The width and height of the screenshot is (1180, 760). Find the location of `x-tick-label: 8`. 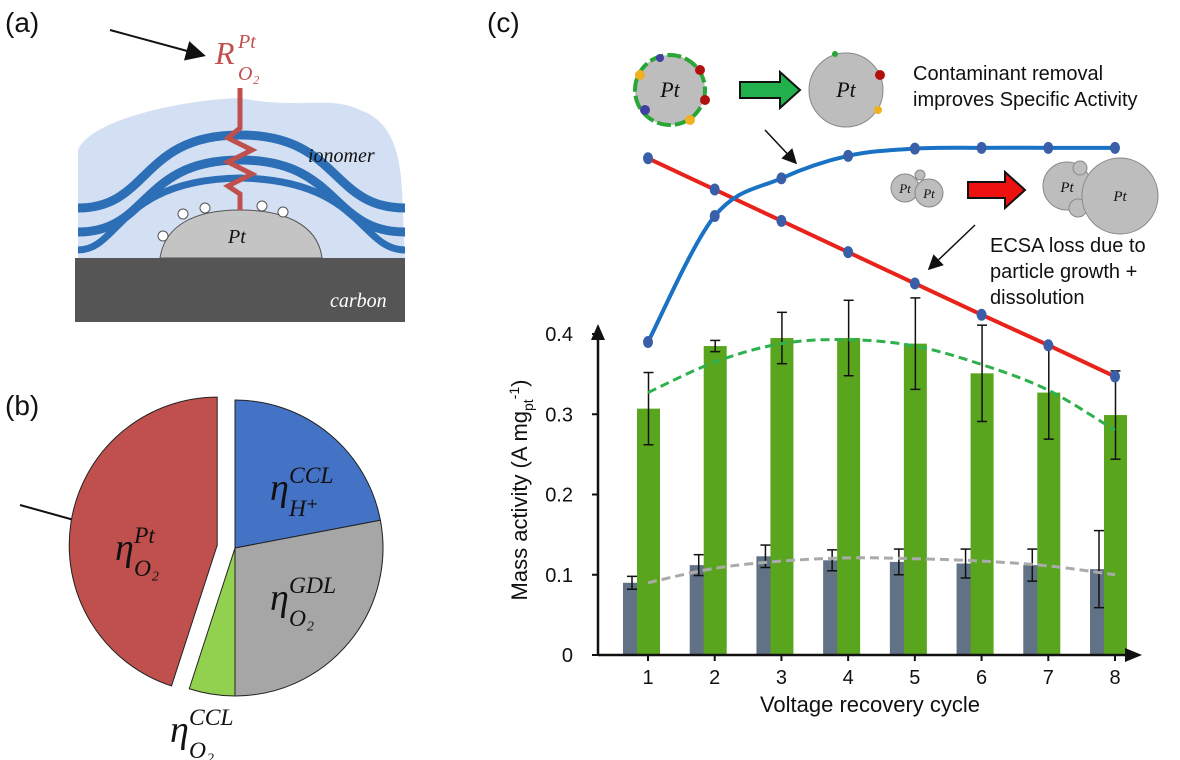

x-tick-label: 8 is located at coordinates (1114, 678).